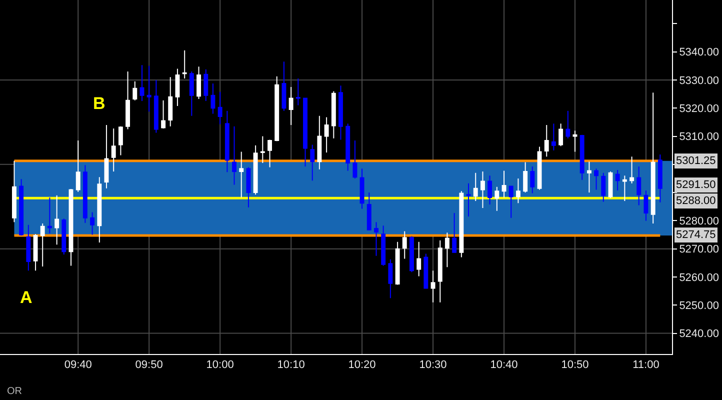 The width and height of the screenshot is (722, 400). I want to click on y-tick-label: 5320.00, so click(699, 108).